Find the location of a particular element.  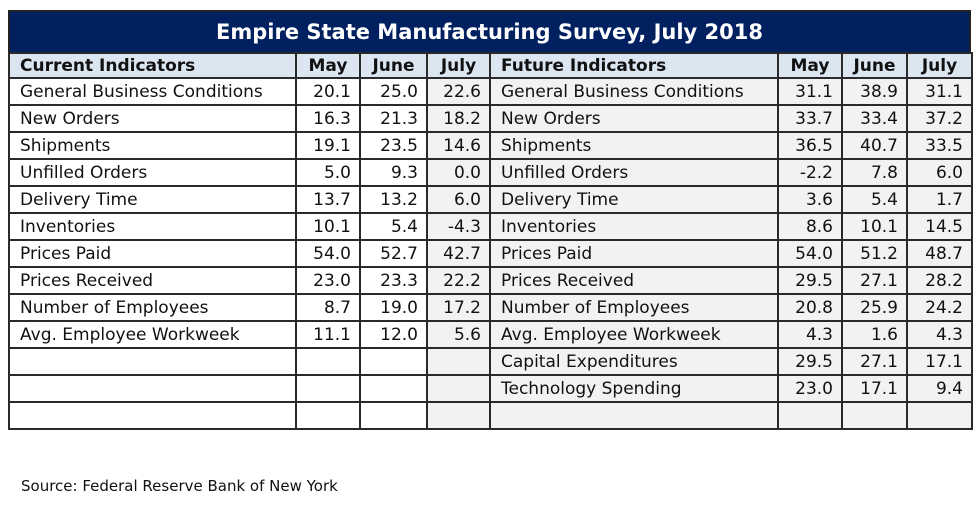

future-july-value: 28.2 is located at coordinates (939, 280).